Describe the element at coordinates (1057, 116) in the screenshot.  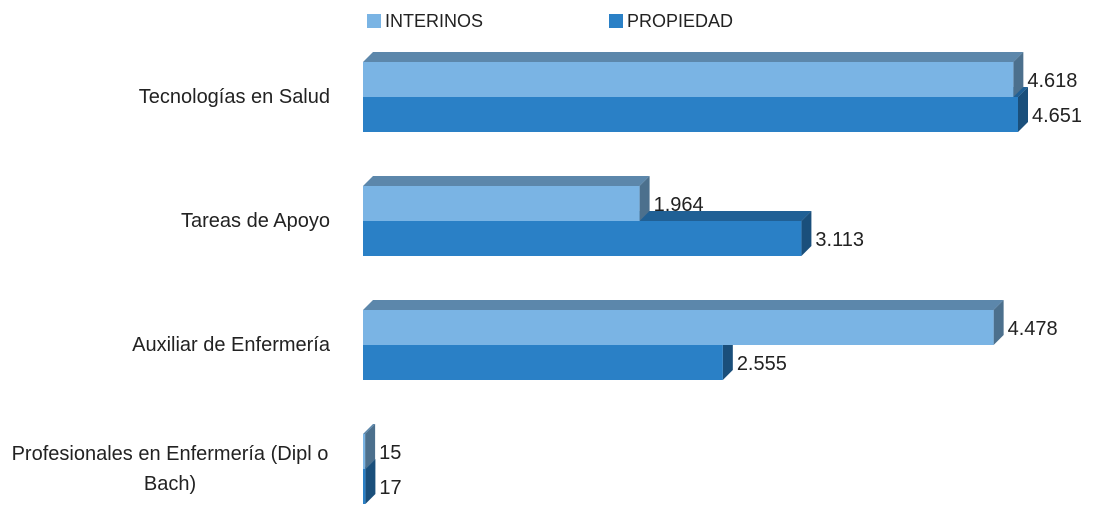
I see `data-label: 4.651` at that location.